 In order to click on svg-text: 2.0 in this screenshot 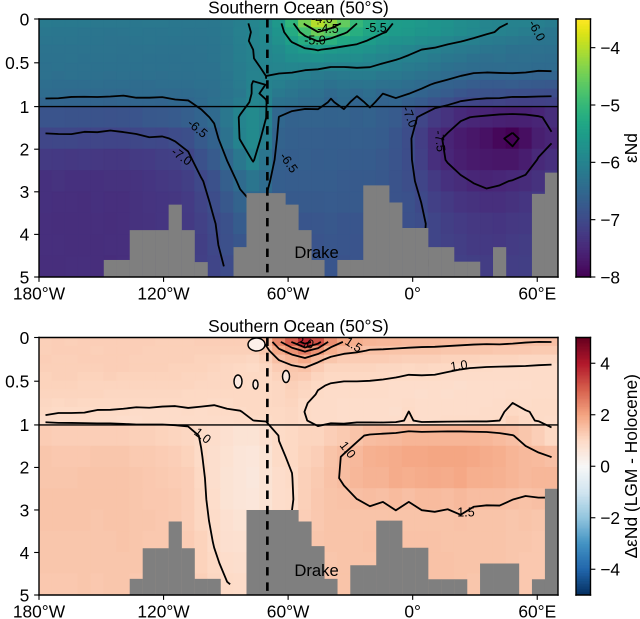, I will do `click(305, 343)`.